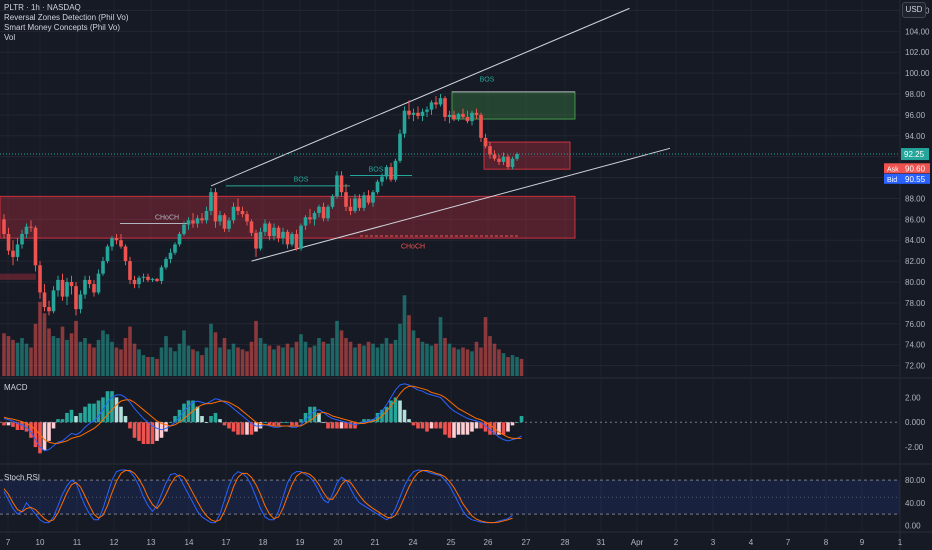  What do you see at coordinates (8, 542) in the screenshot?
I see `x-tick-label: 7` at bounding box center [8, 542].